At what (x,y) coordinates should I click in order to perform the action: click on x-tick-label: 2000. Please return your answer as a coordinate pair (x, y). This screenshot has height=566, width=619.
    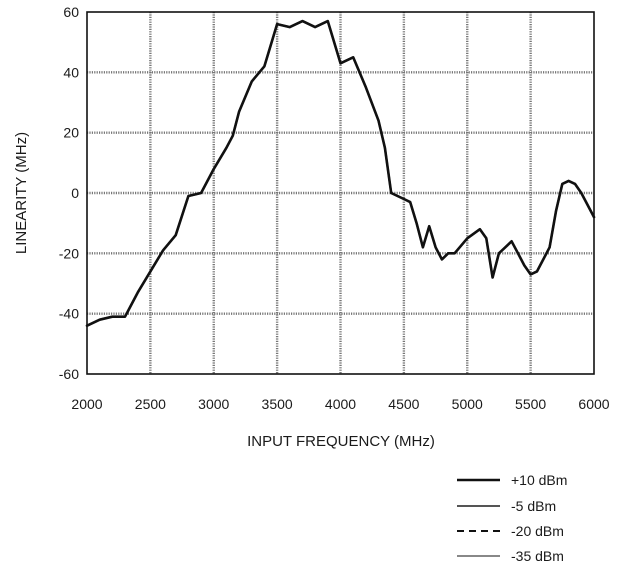
    Looking at the image, I should click on (86, 404).